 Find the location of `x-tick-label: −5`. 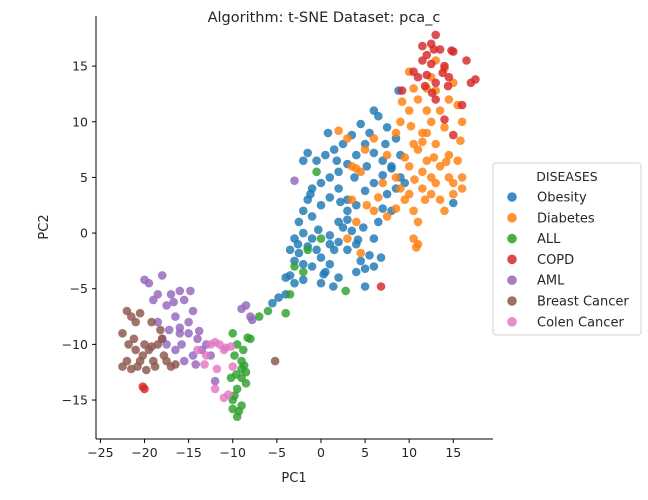

x-tick-label: −5 is located at coordinates (277, 452).